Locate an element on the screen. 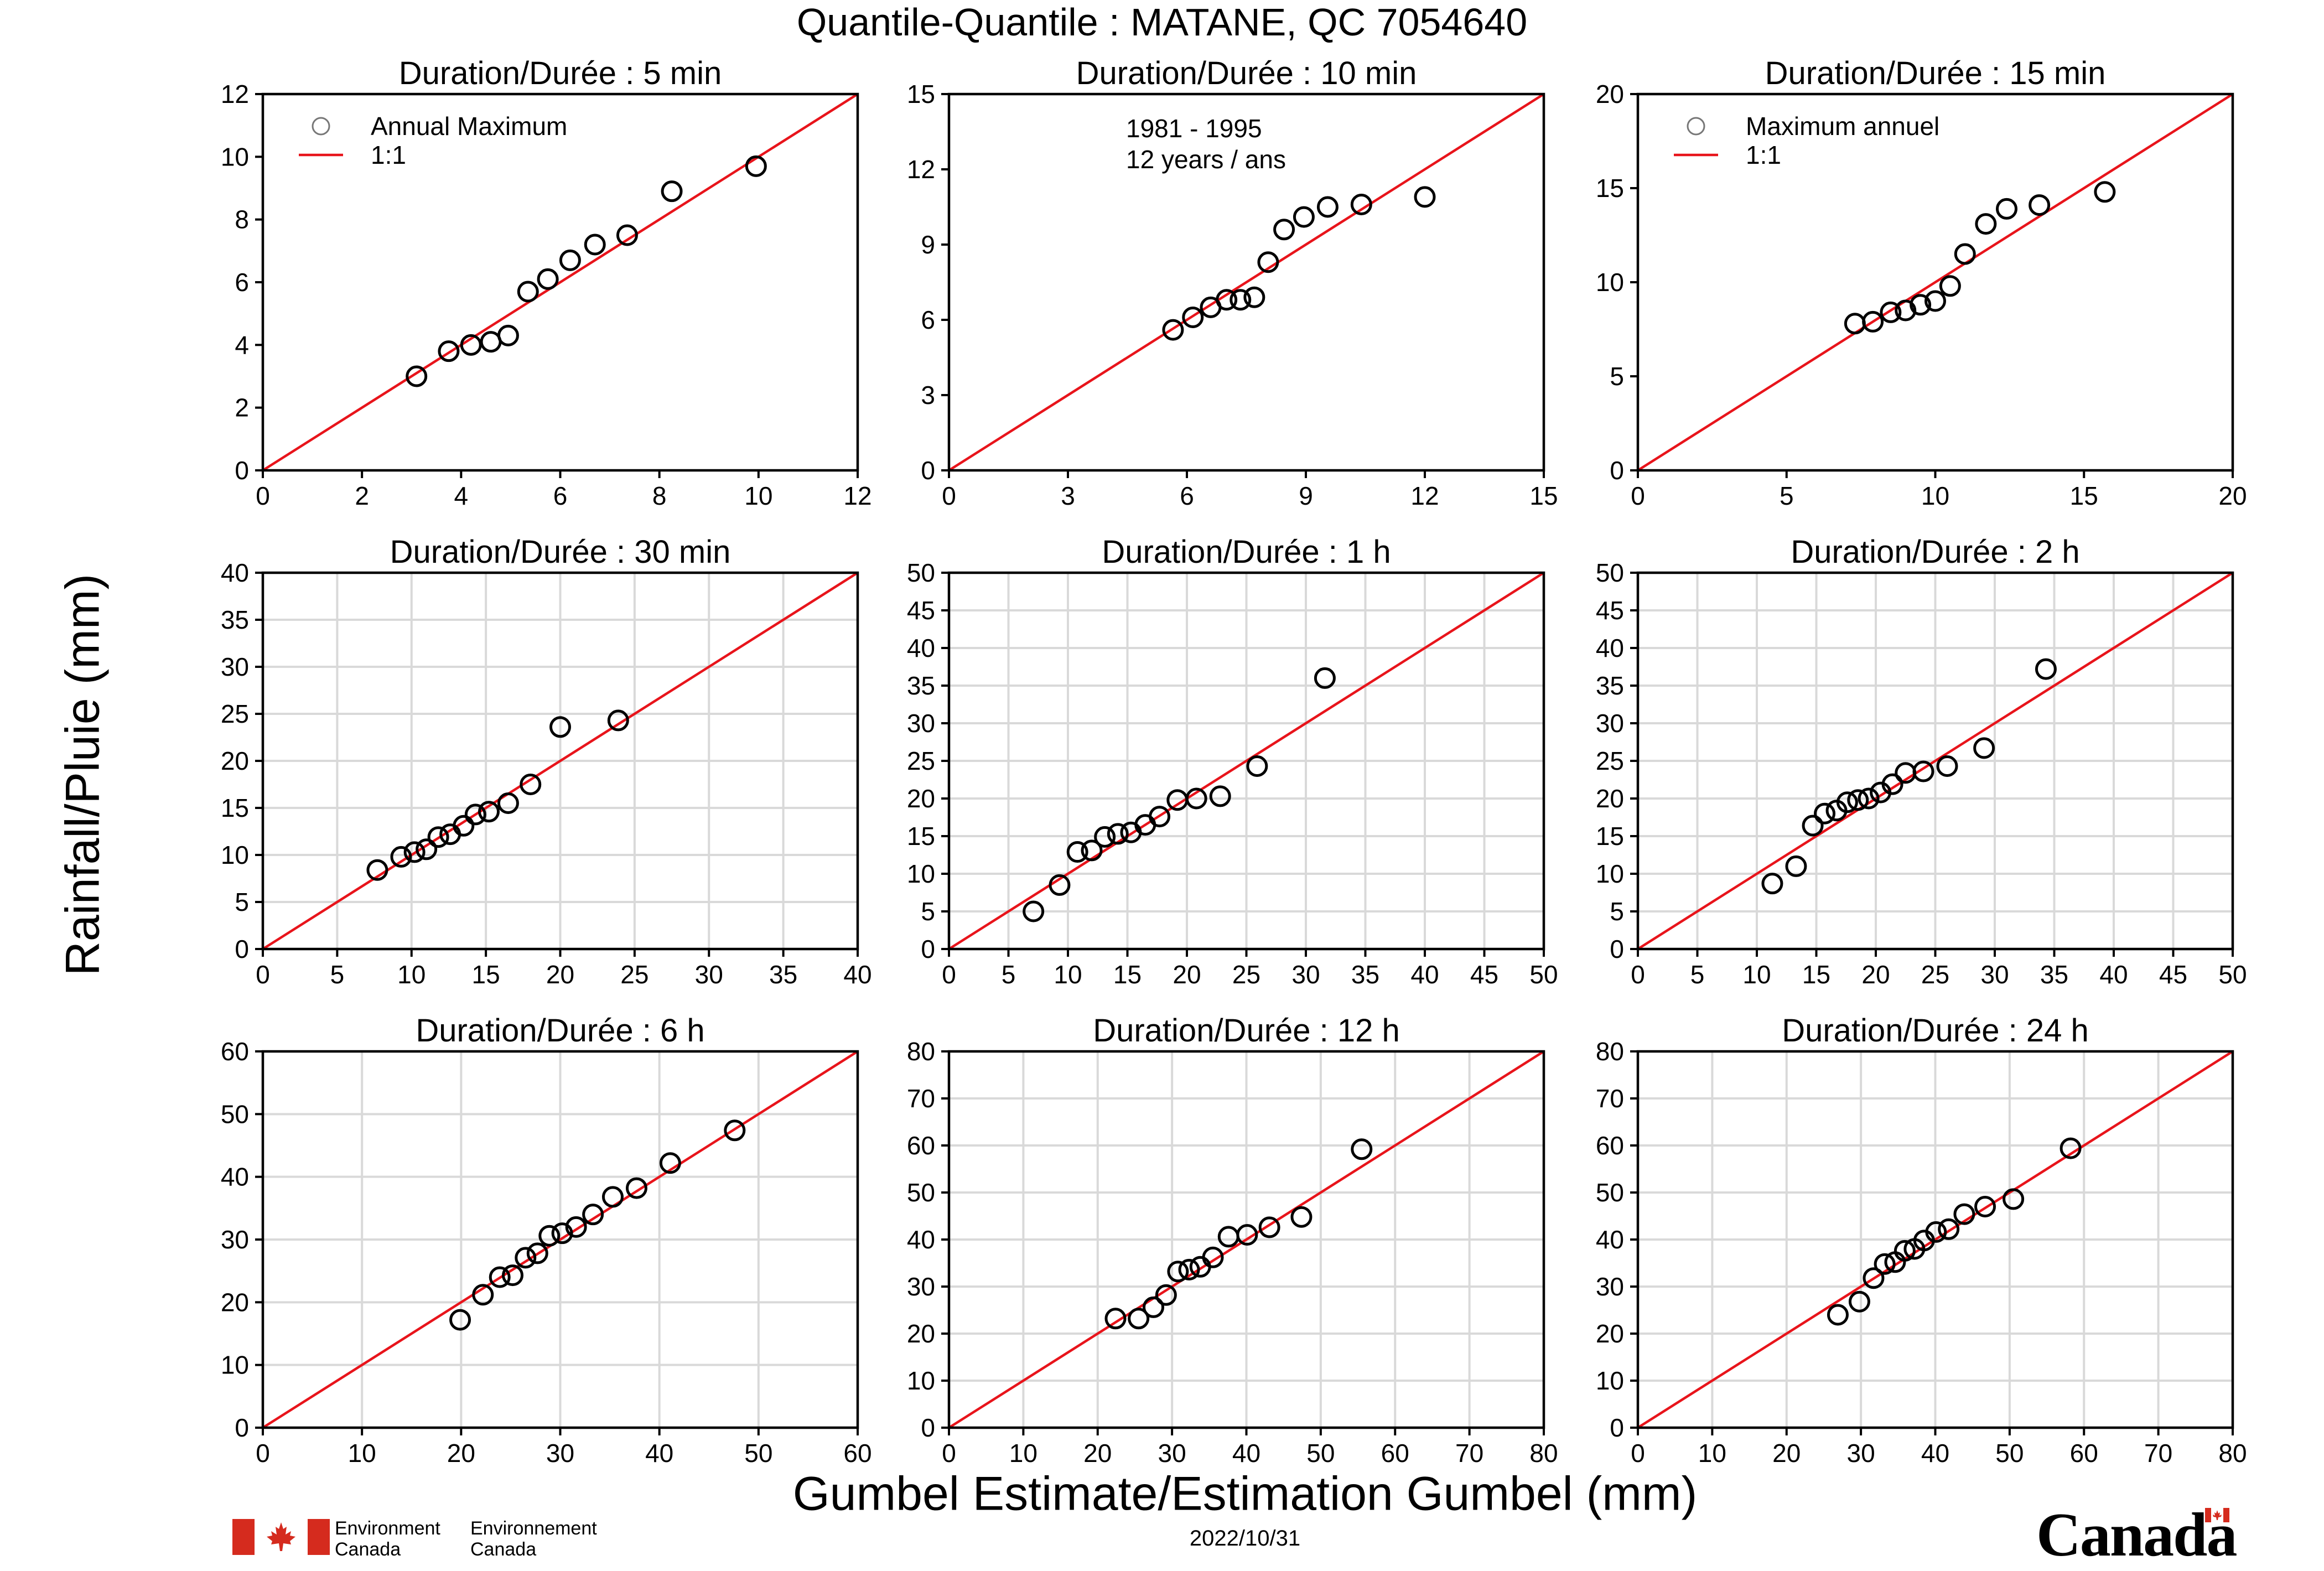 The height and width of the screenshot is (1571, 2324). annotation-text: 12 years / ans is located at coordinates (1206, 159).